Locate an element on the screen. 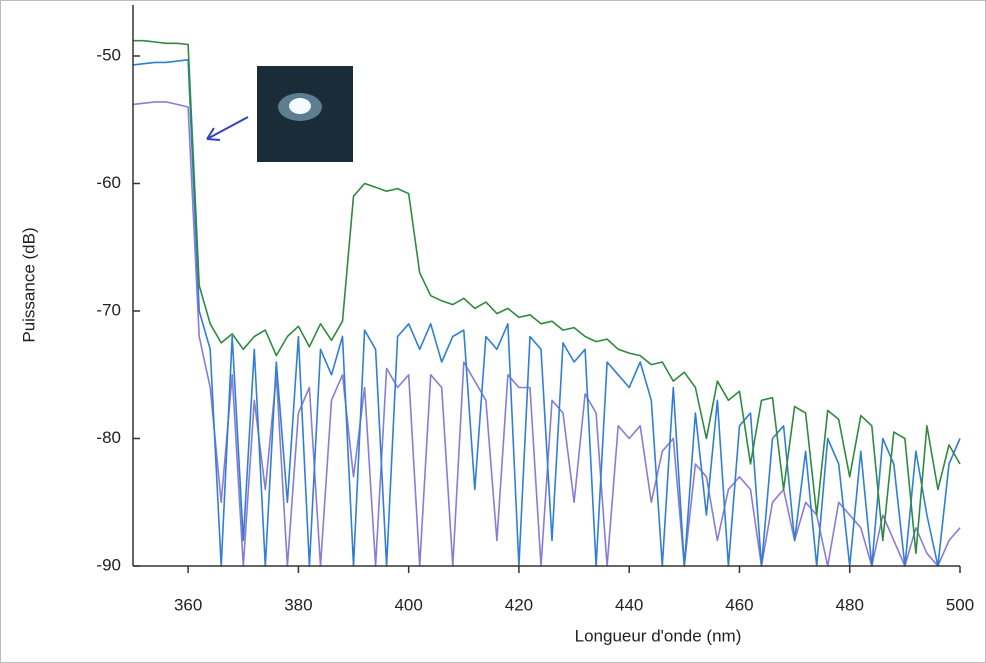 The height and width of the screenshot is (663, 986). arrow is located at coordinates (227, 128).